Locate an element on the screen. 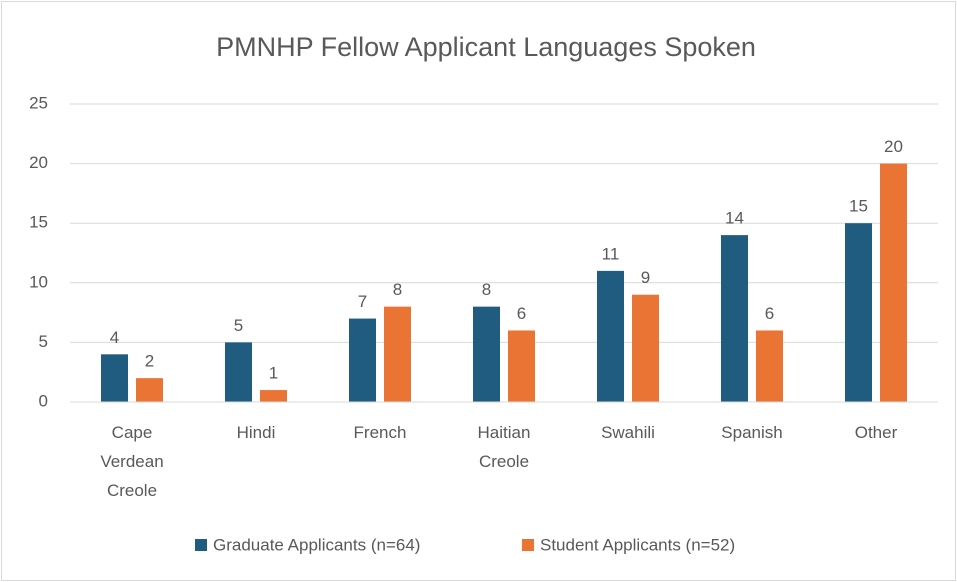  legend-label: Student Applicants (n=52) is located at coordinates (637, 544).